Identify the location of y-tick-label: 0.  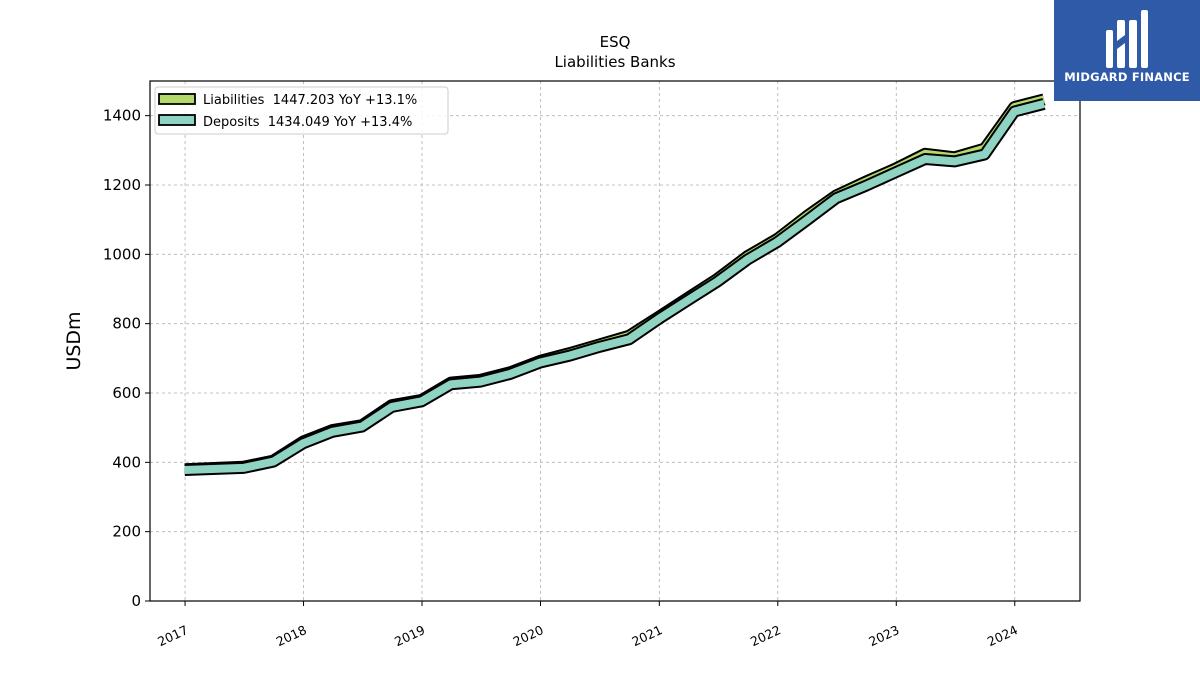
(136, 601).